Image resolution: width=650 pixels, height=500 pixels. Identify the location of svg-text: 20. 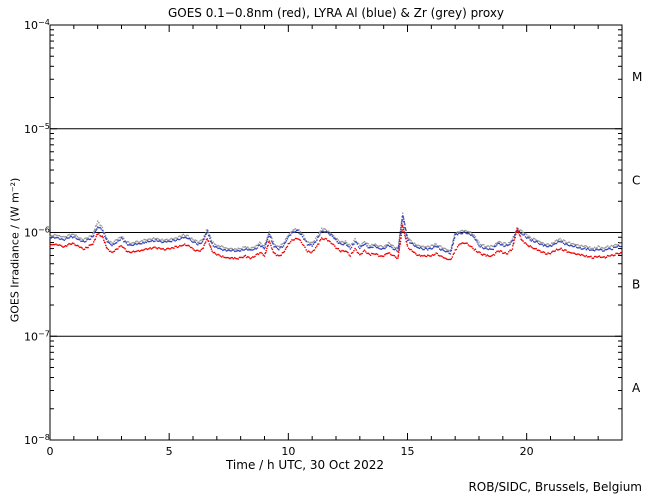
(527, 451).